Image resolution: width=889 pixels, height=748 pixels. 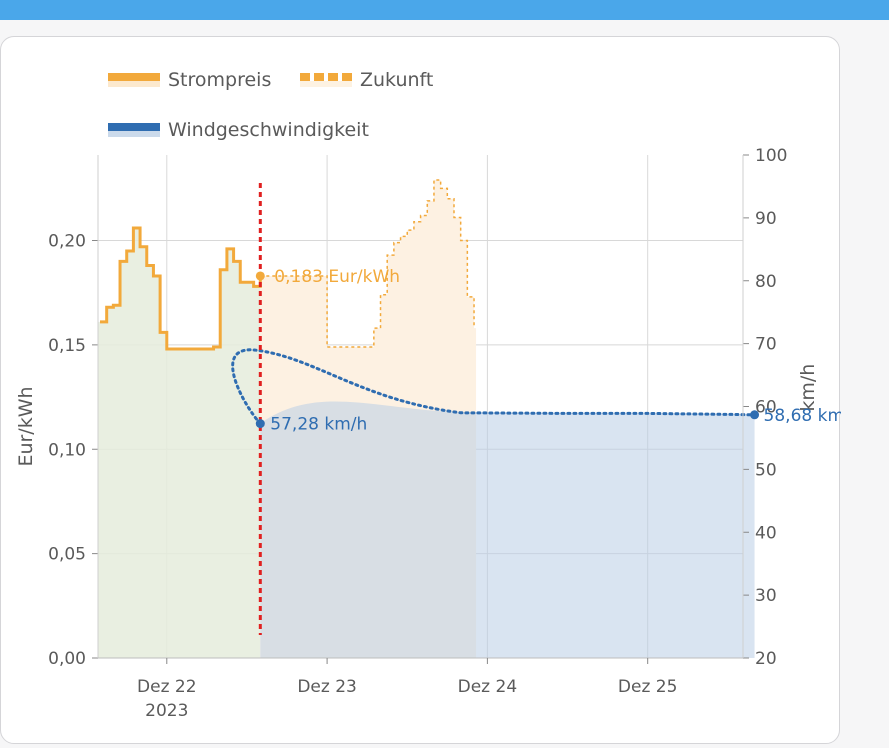 I want to click on y-right-tick-label: 20, so click(x=766, y=659).